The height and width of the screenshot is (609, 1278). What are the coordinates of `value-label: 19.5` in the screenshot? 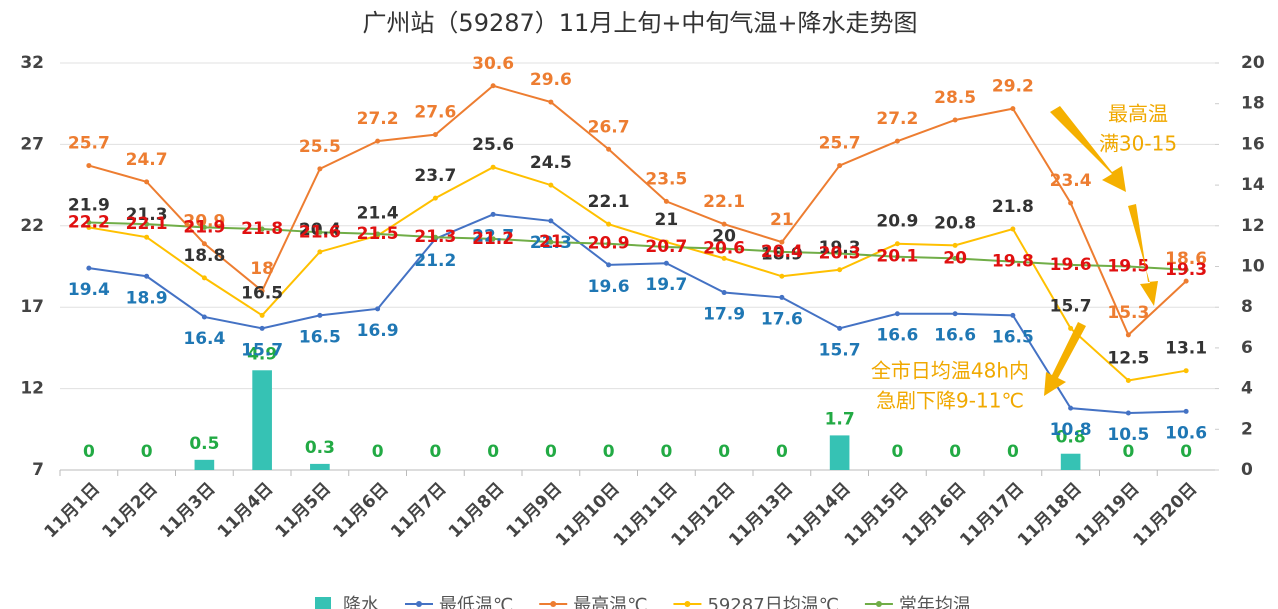 It's located at (1128, 267).